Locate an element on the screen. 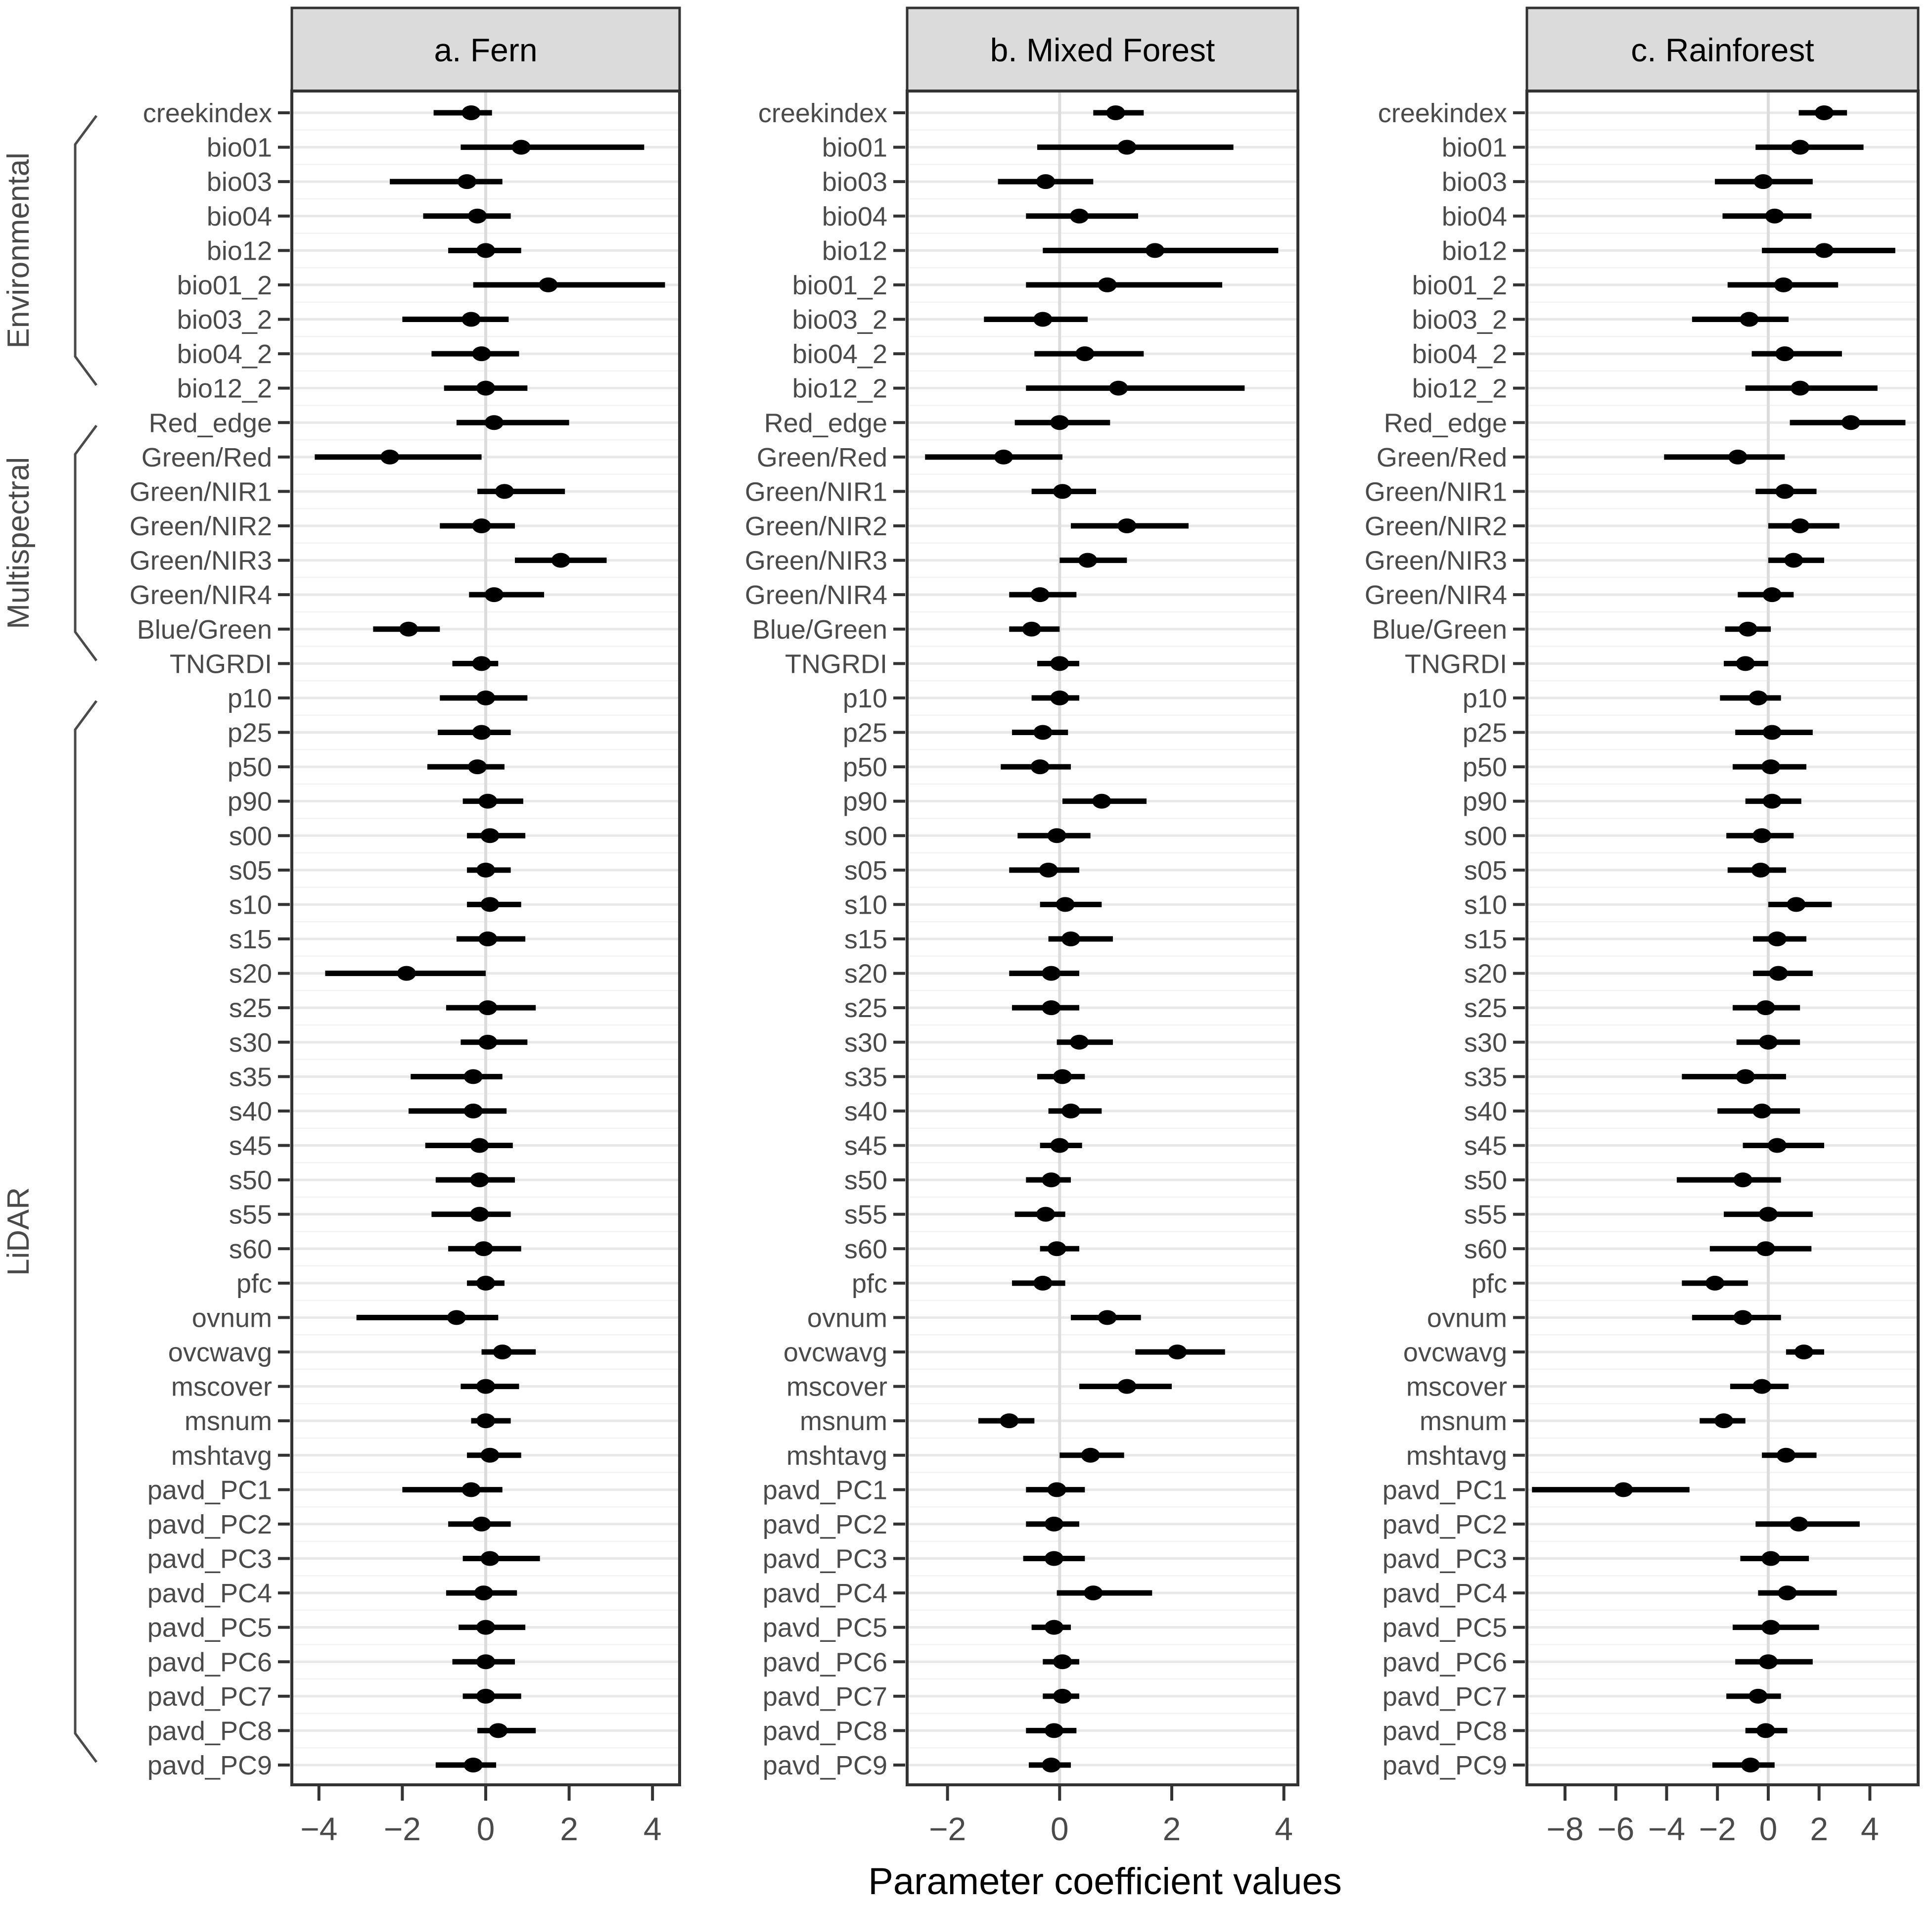  group-annotations: Environmental Multispectral LiDAR is located at coordinates (50, 939).